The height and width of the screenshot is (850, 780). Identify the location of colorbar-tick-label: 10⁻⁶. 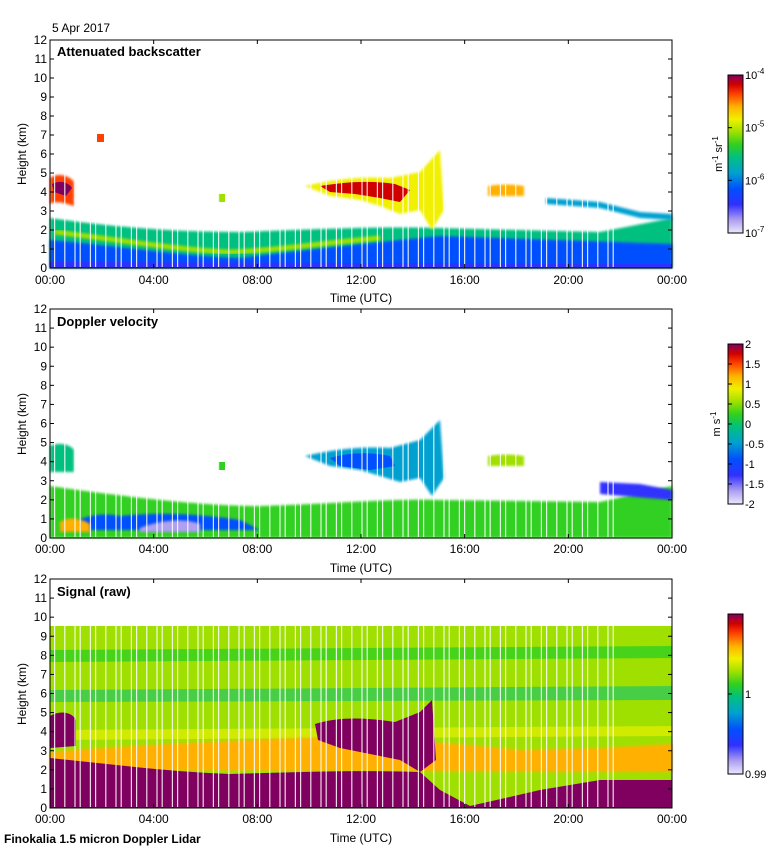
(755, 179).